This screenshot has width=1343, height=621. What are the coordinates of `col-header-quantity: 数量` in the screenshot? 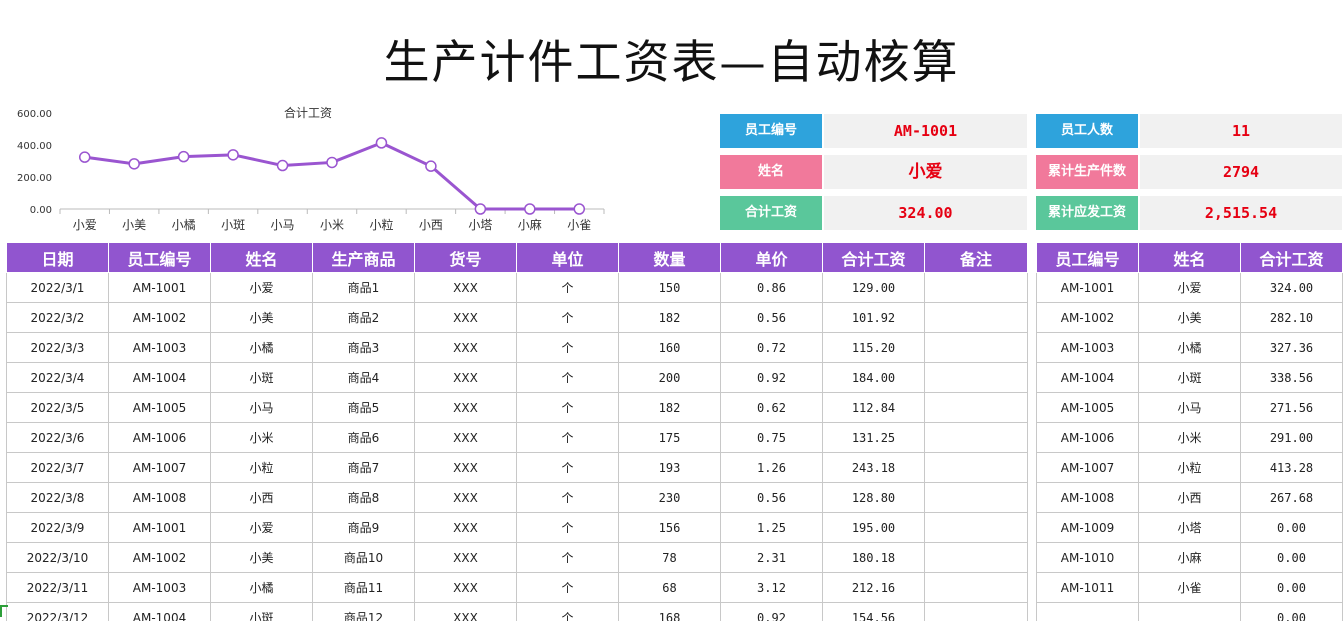 It's located at (669, 257).